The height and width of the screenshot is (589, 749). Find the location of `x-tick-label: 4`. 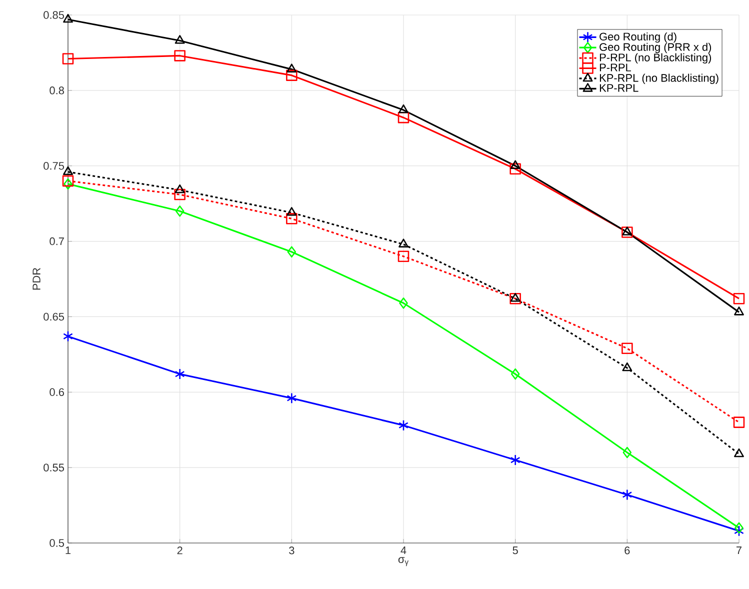

x-tick-label: 4 is located at coordinates (403, 550).